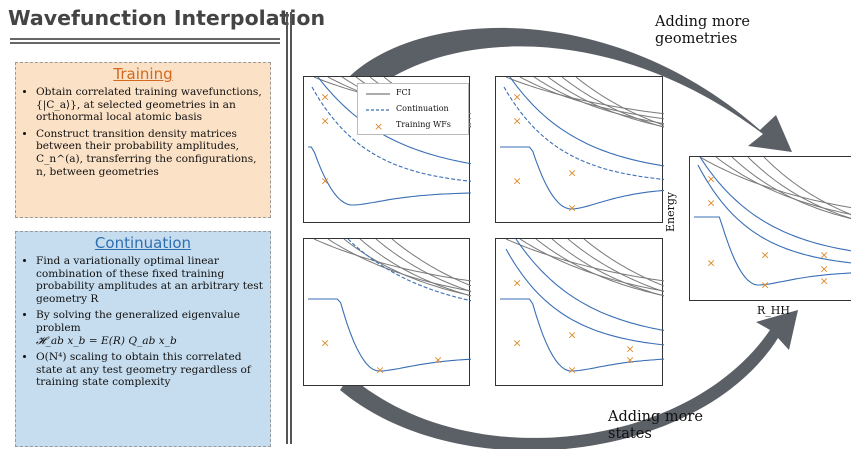  I want to click on p1-training-mark-1: ×, so click(325, 121).